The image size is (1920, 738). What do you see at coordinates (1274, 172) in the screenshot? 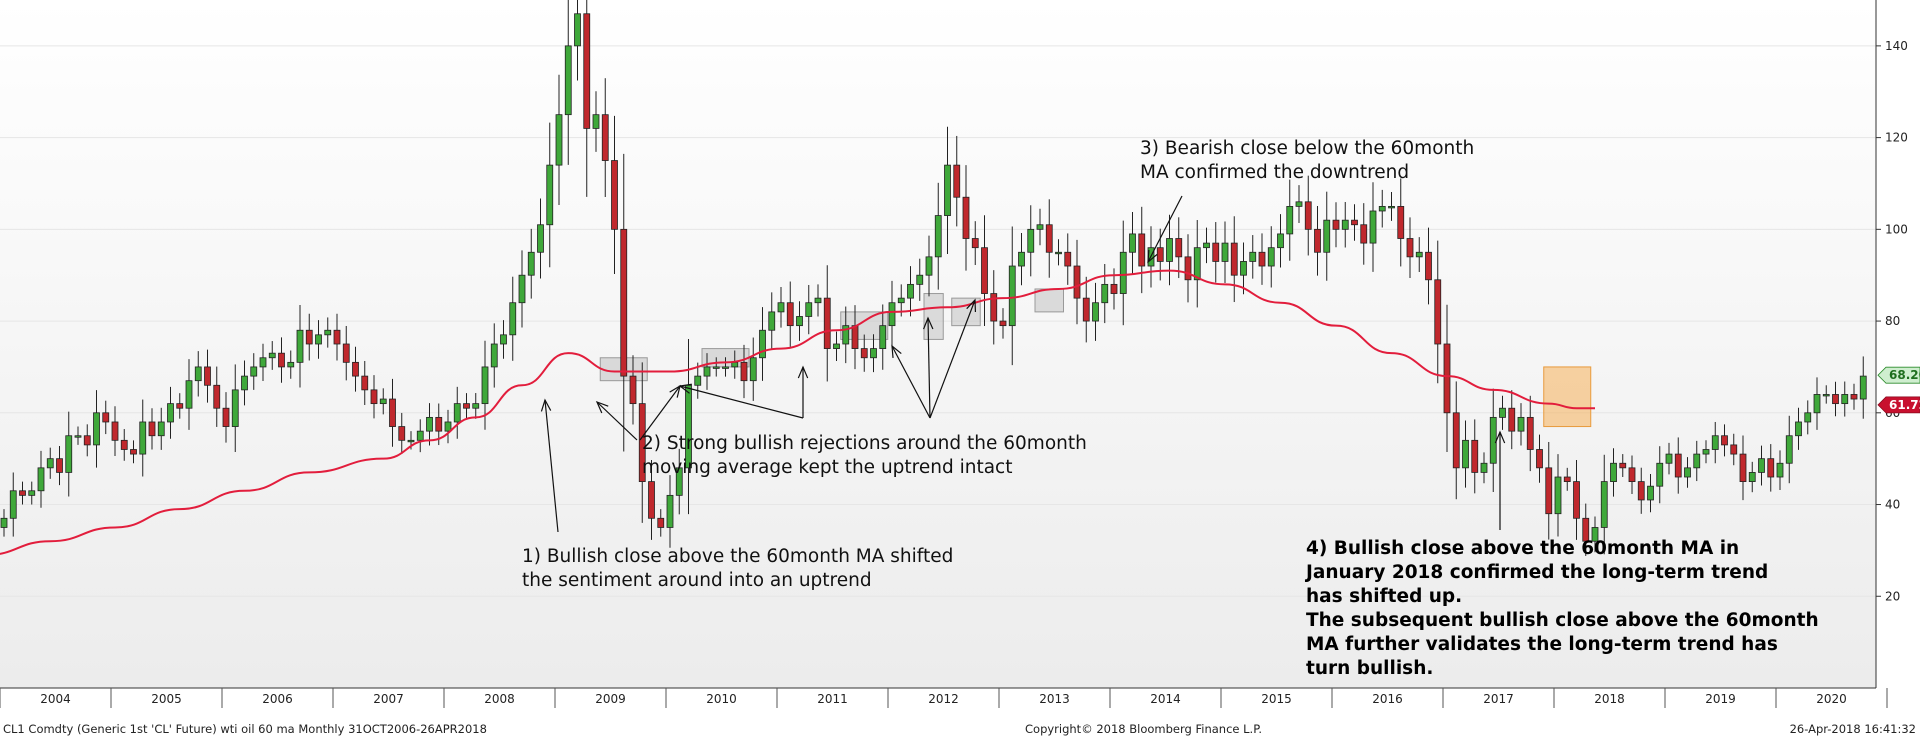
I see `annotation-3-line: MA confirmed the downtrend` at bounding box center [1274, 172].